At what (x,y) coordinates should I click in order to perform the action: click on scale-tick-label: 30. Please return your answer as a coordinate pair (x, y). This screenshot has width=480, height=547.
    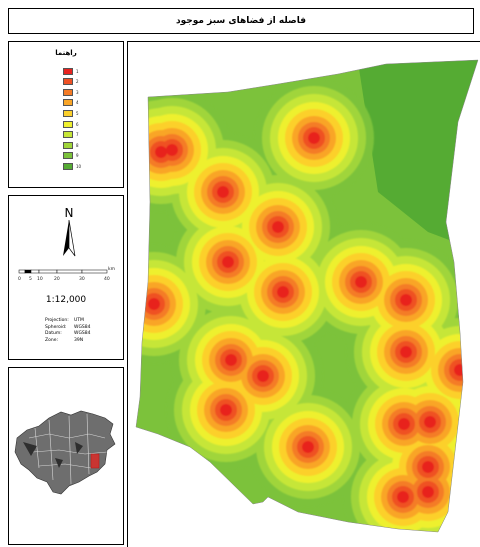
    Looking at the image, I should click on (82, 279).